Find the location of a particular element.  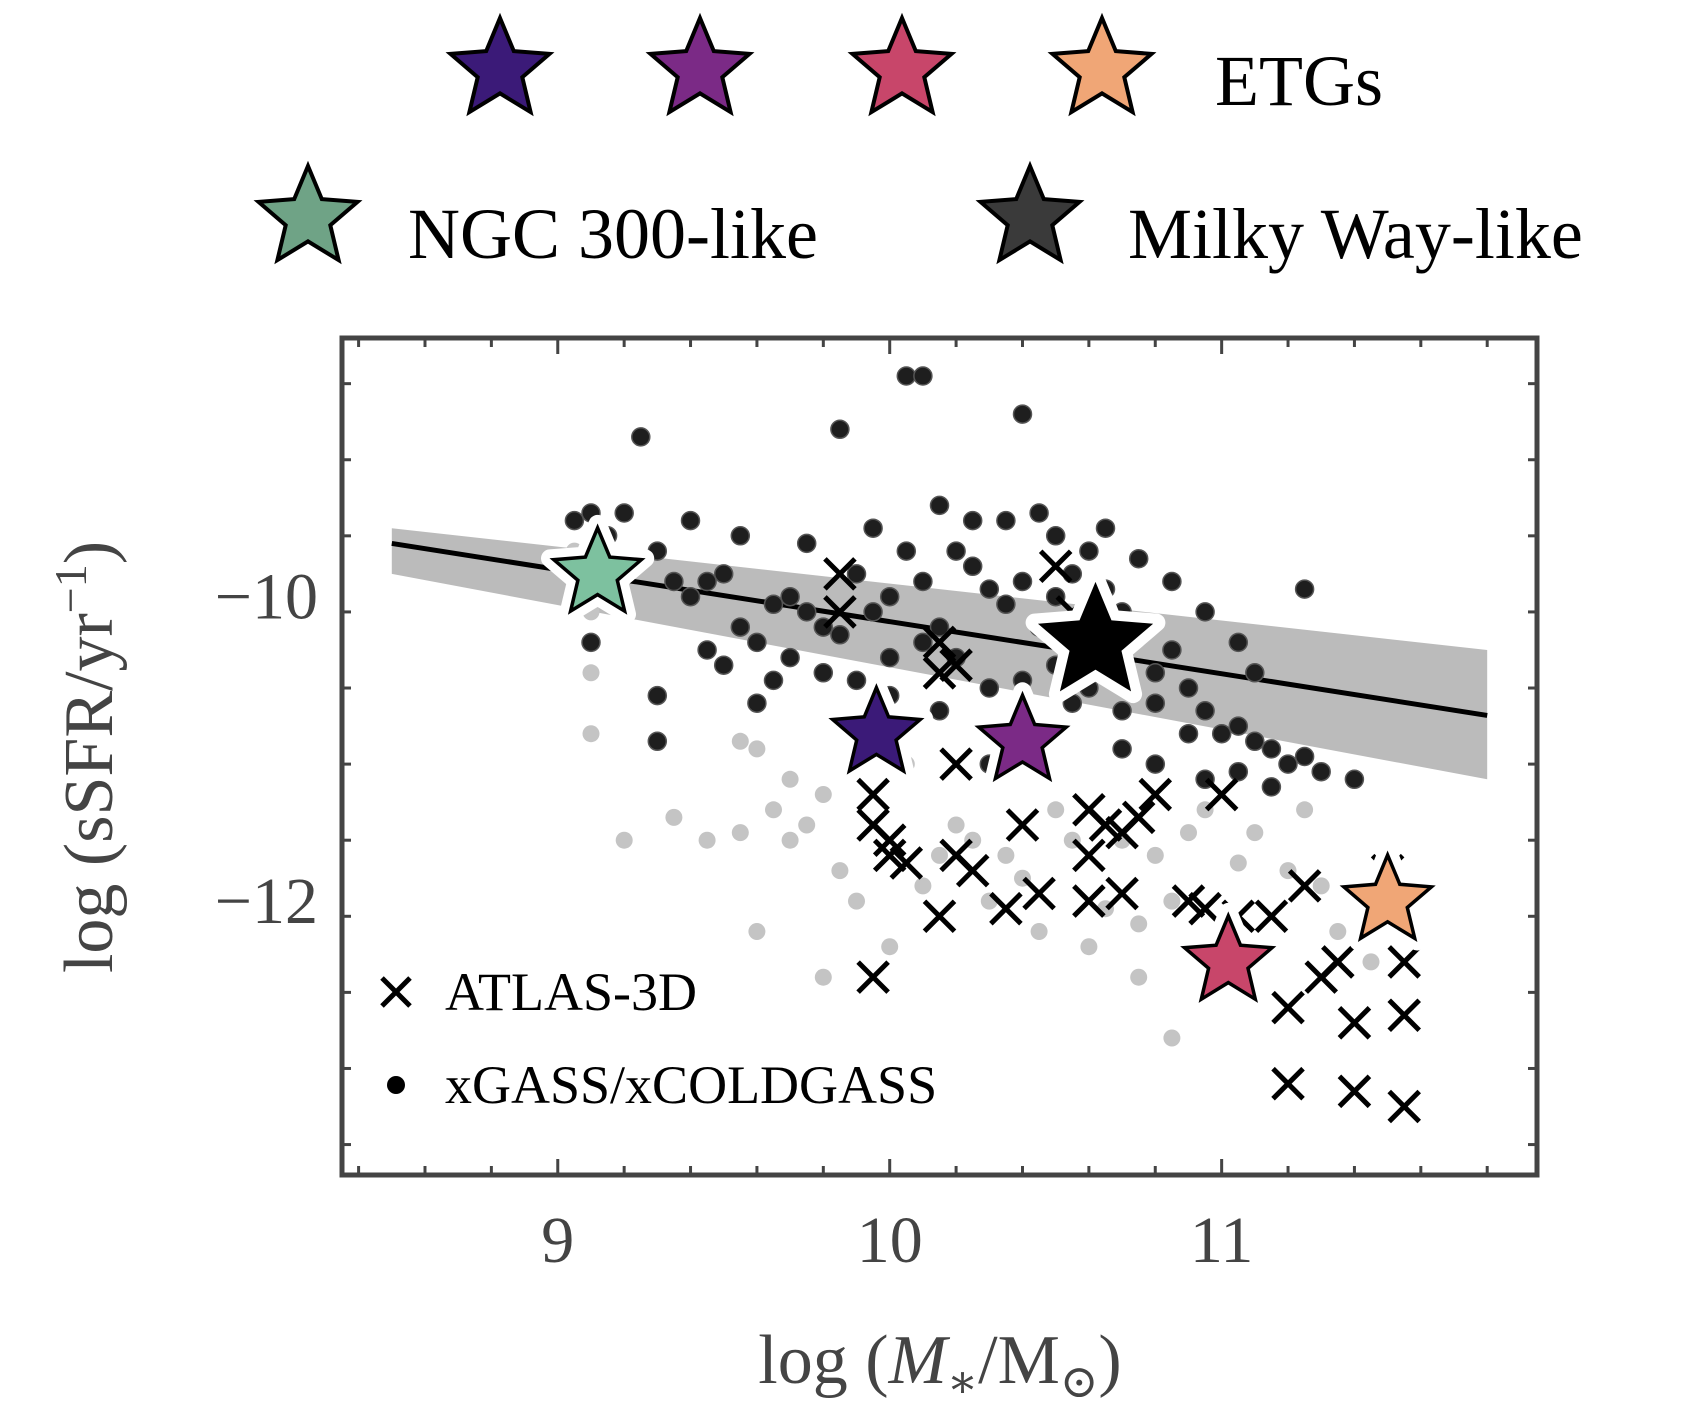

legend-label-milky-way: Milky Way-like is located at coordinates (1355, 234).